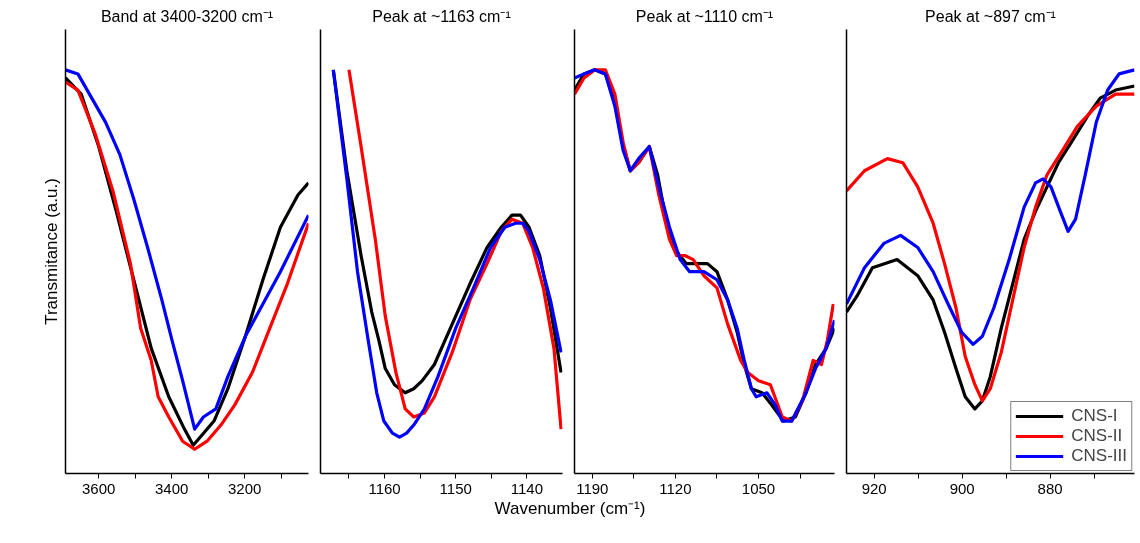  What do you see at coordinates (990, 16) in the screenshot?
I see `chart-title: Peak at ~897 cm⁻¹` at bounding box center [990, 16].